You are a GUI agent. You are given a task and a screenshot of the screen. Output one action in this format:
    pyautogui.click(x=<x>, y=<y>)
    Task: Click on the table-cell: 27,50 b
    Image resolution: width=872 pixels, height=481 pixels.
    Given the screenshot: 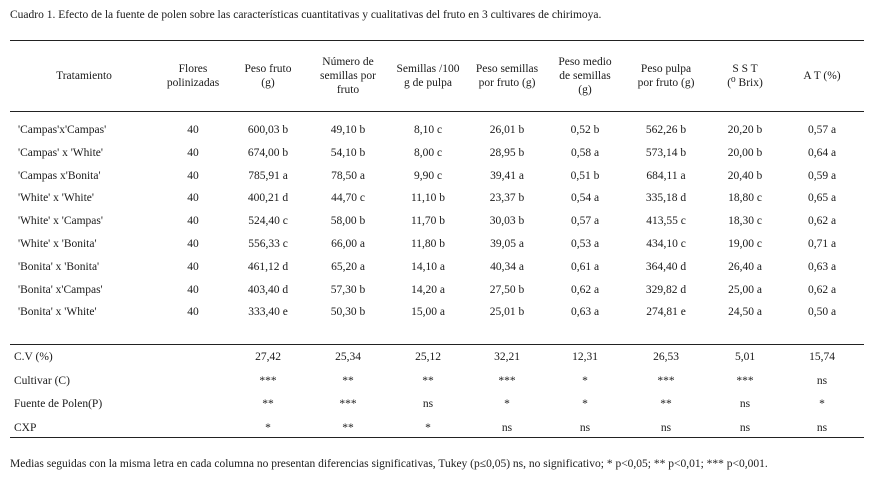 What is the action you would take?
    pyautogui.click(x=507, y=289)
    